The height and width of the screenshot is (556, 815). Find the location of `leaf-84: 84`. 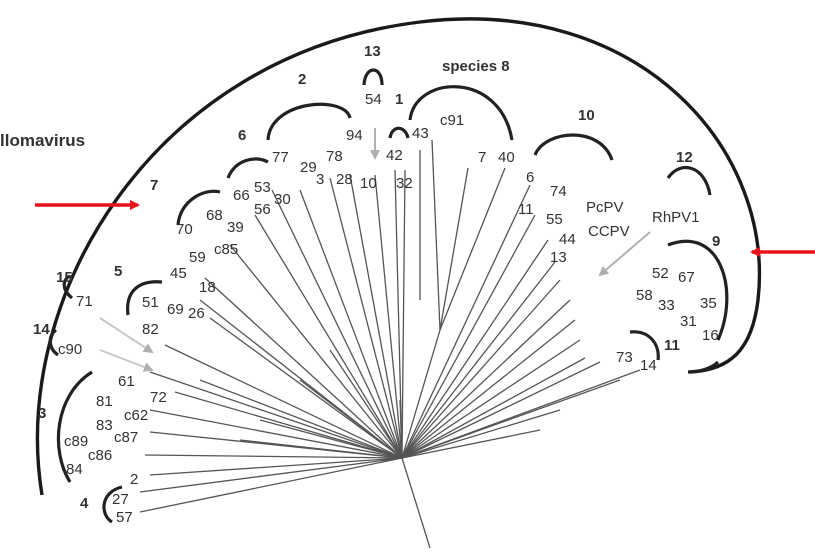

leaf-84: 84 is located at coordinates (74, 469).